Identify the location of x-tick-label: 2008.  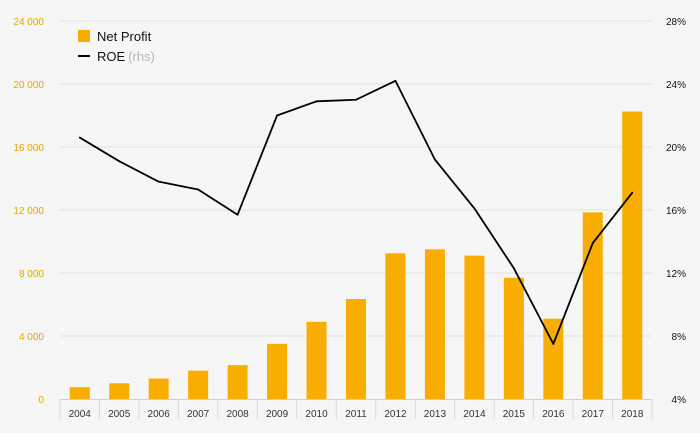
(237, 414).